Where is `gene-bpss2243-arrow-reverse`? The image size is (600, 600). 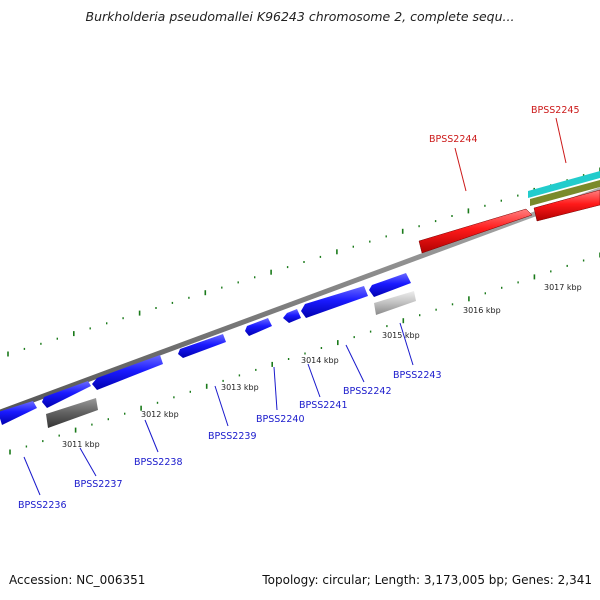
gene-bpss2243-arrow-reverse is located at coordinates (395, 303).